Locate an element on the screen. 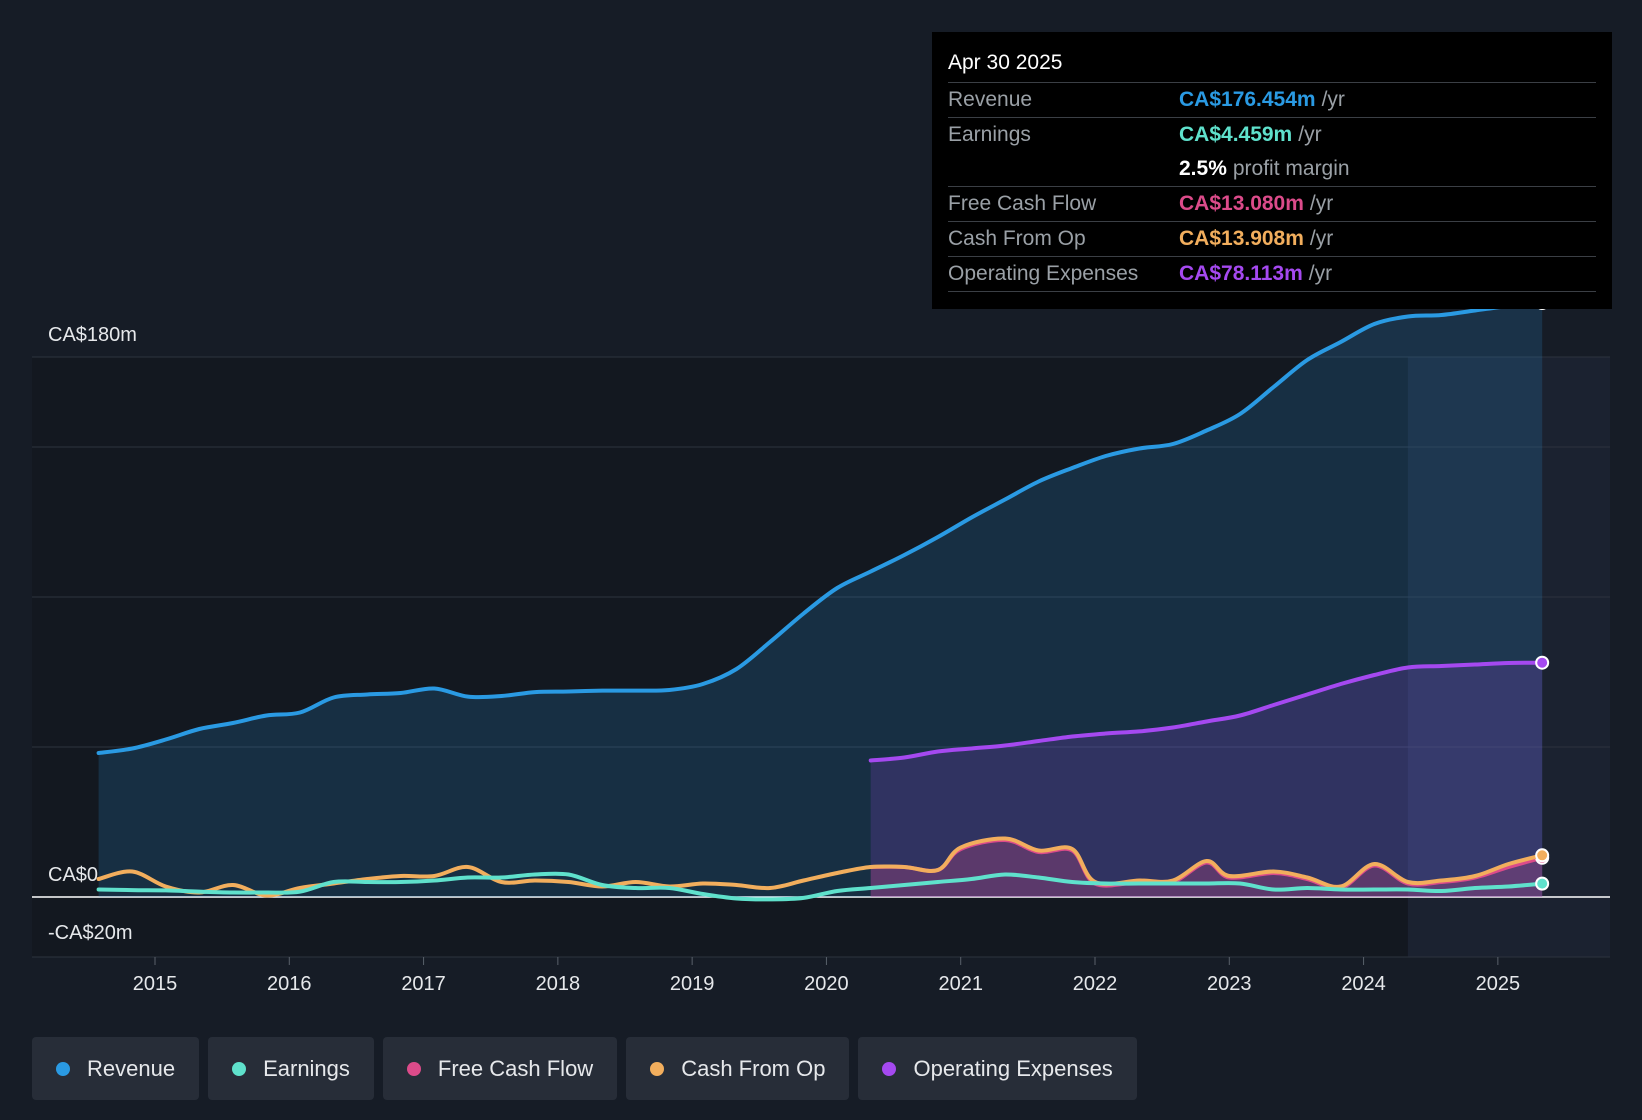 The width and height of the screenshot is (1642, 1120). legend-item-revenue: Revenue is located at coordinates (116, 1068).